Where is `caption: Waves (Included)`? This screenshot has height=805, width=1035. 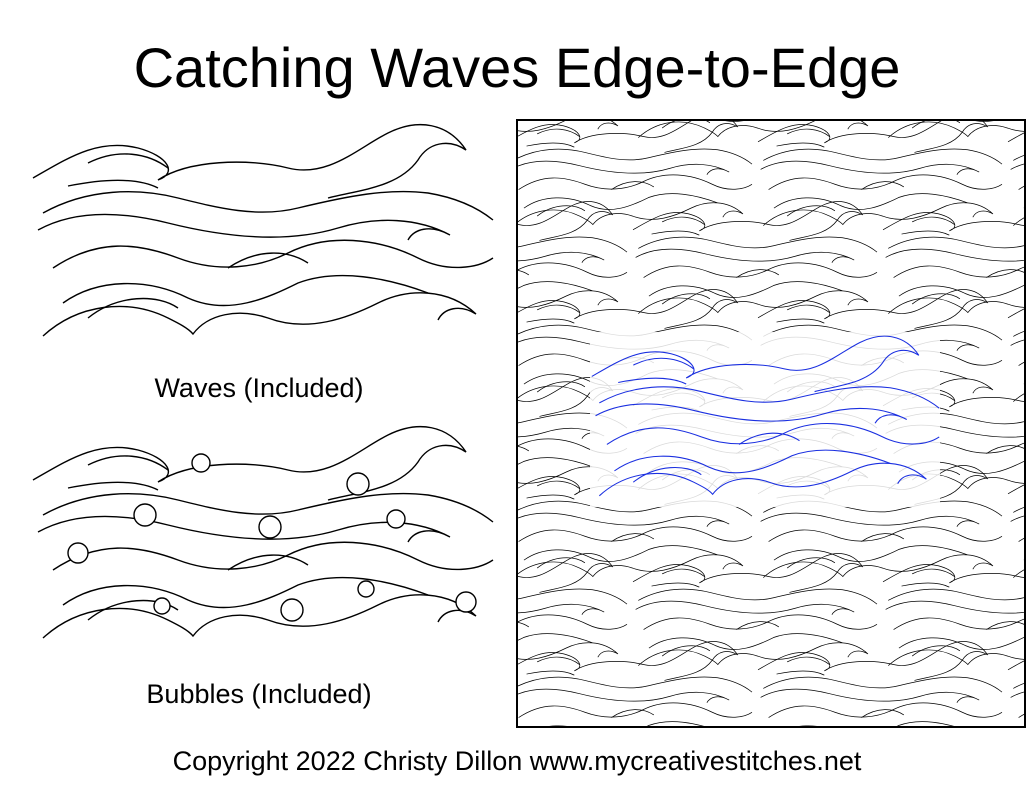
caption: Waves (Included) is located at coordinates (258, 388).